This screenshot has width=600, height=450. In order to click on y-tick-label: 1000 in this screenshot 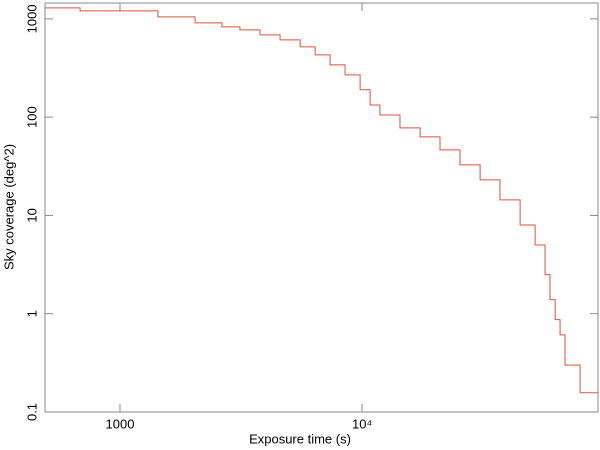, I will do `click(31, 18)`.